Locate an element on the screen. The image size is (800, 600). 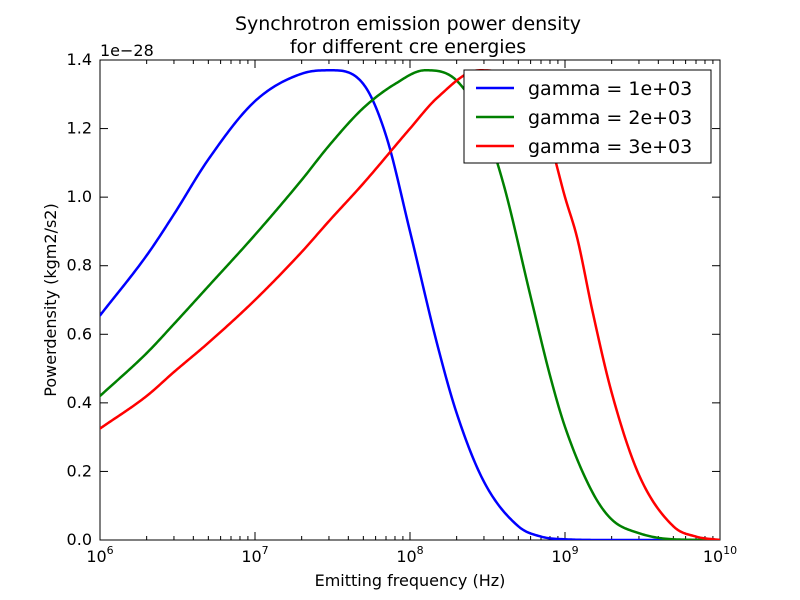
y-offset-label: 1e−28 is located at coordinates (127, 50).